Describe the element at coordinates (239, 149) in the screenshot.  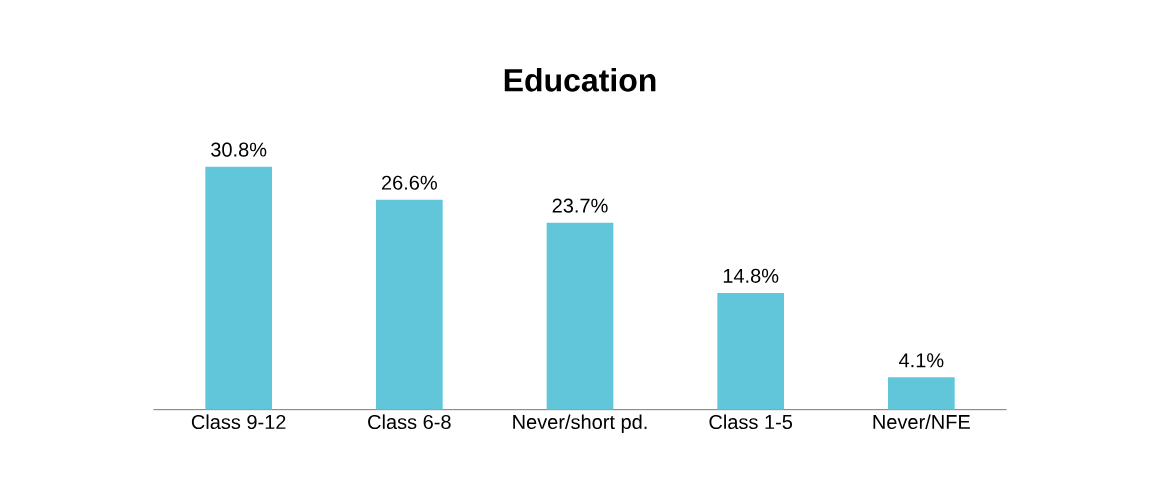
I see `data-label: 30.8%` at that location.